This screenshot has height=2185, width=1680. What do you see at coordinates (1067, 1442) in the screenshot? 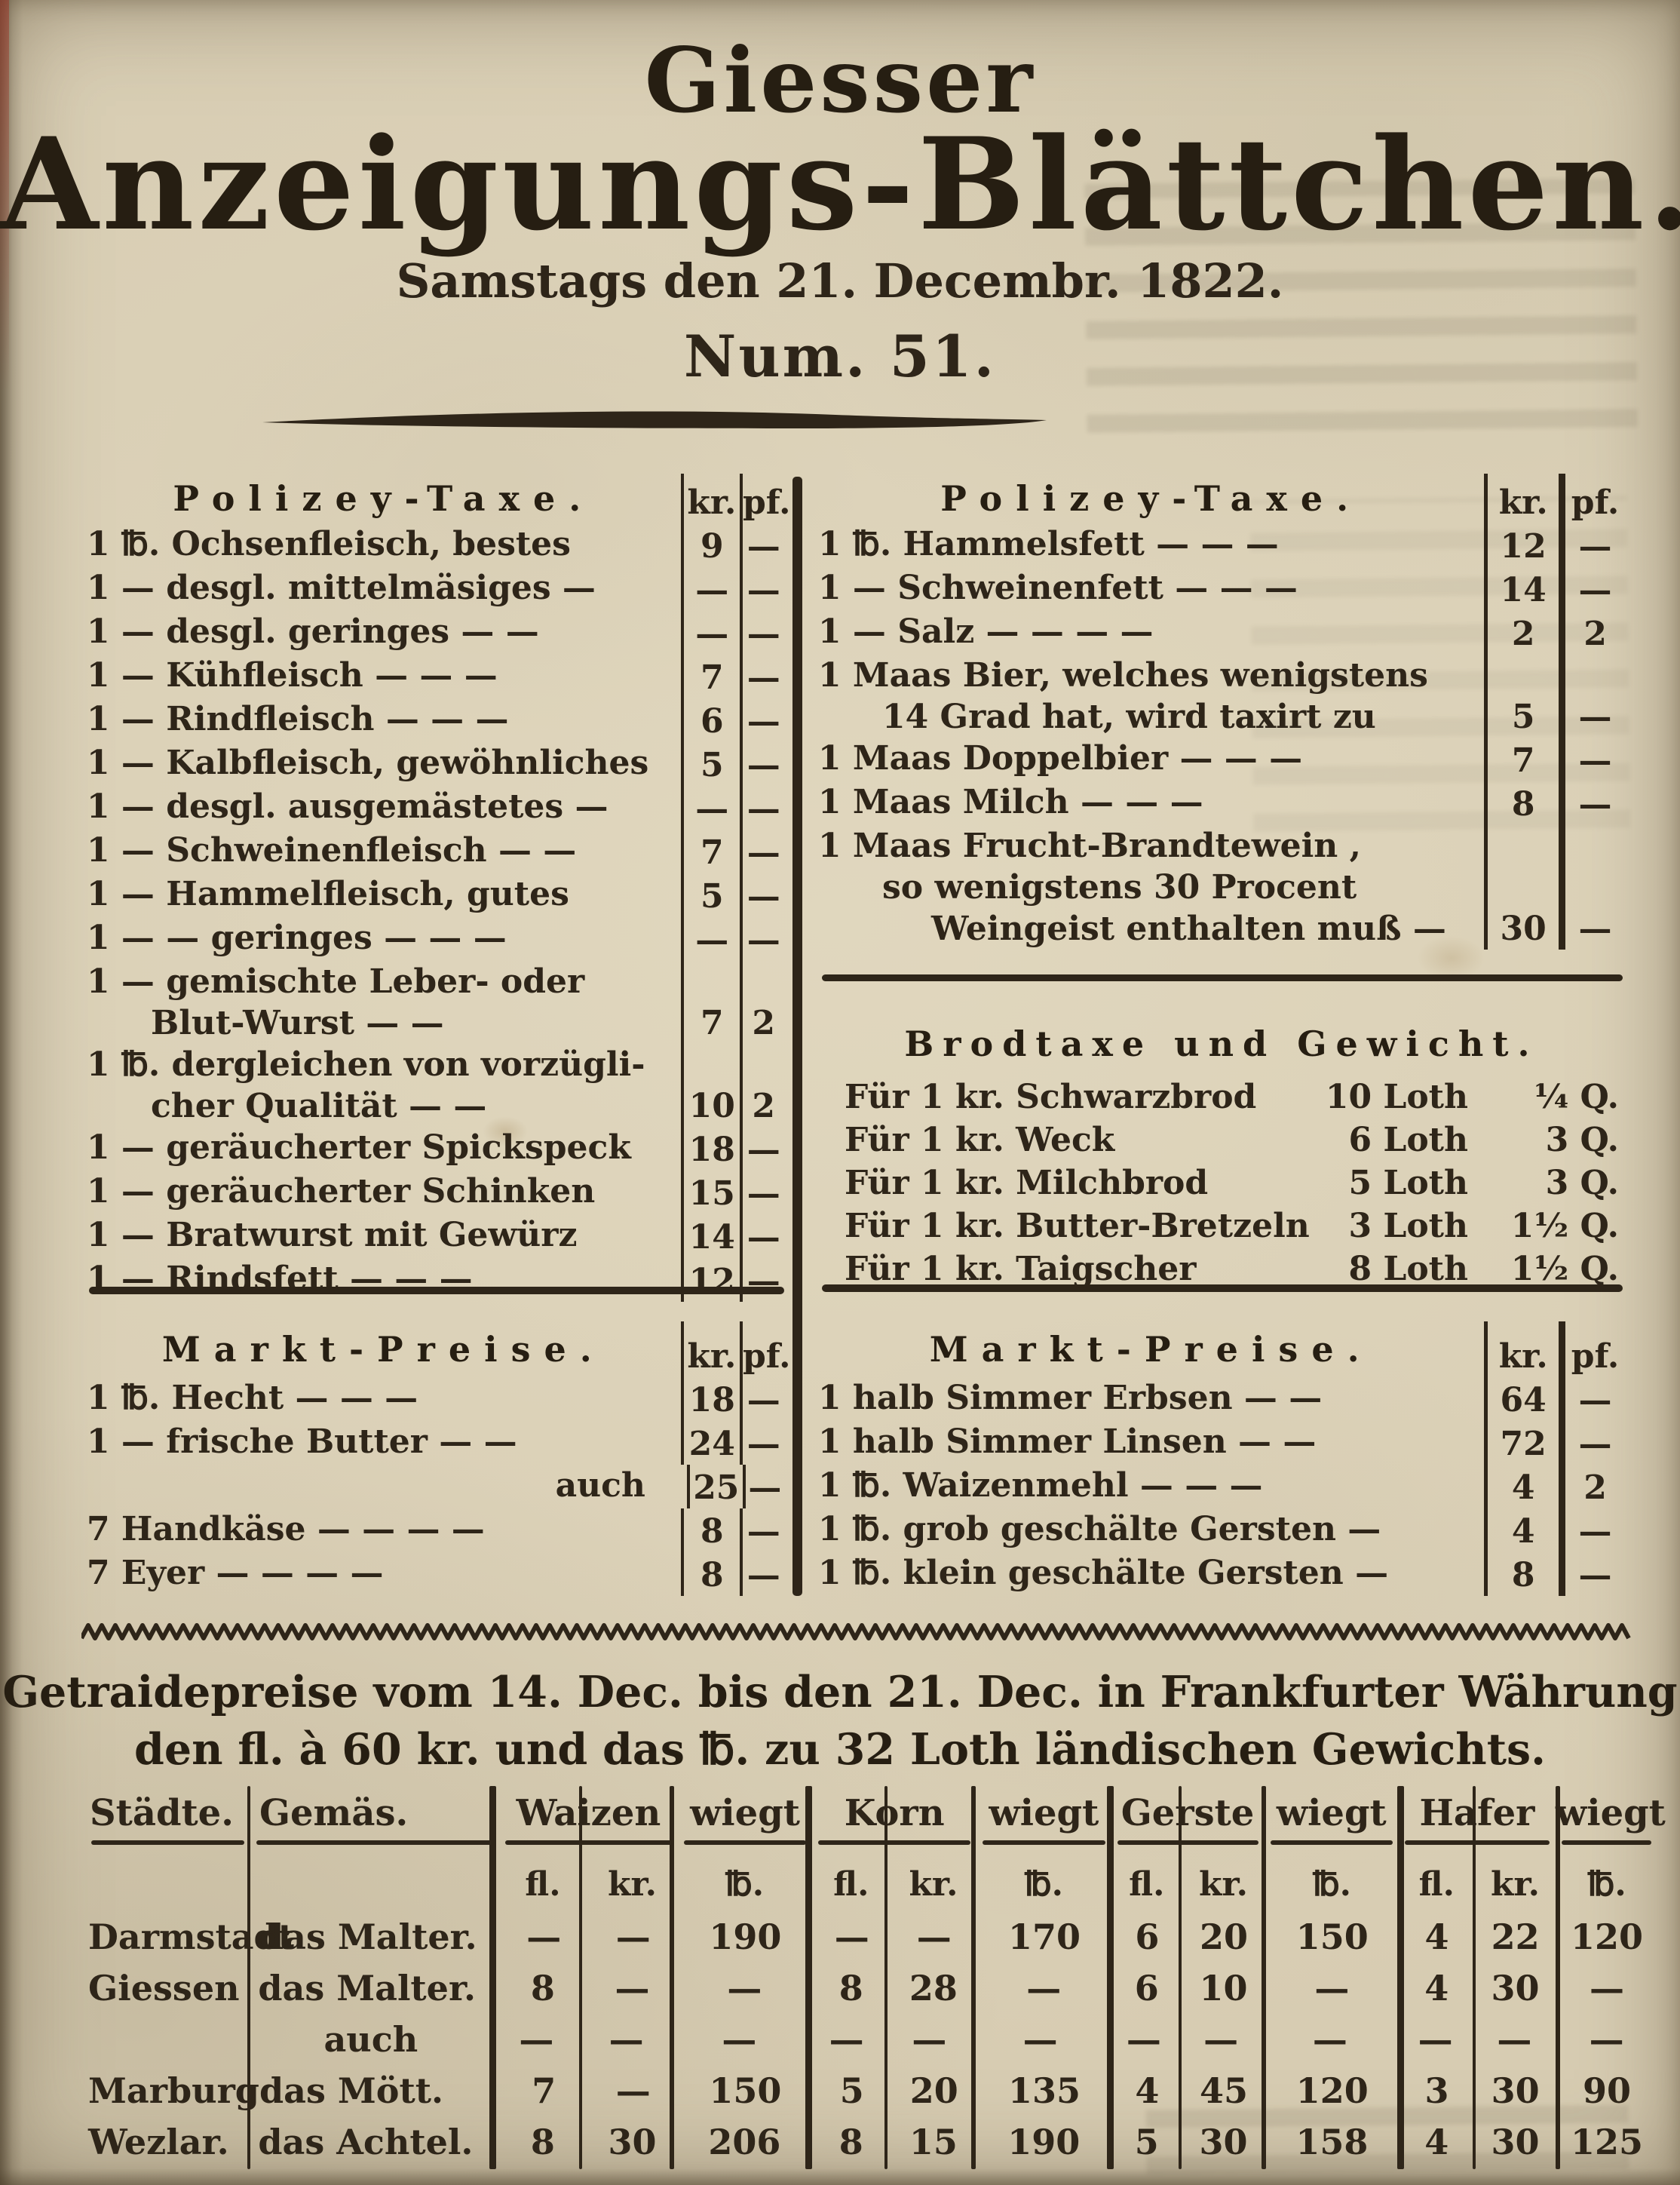
I see `item-label: 1 halb Simmer Linsen — —` at bounding box center [1067, 1442].